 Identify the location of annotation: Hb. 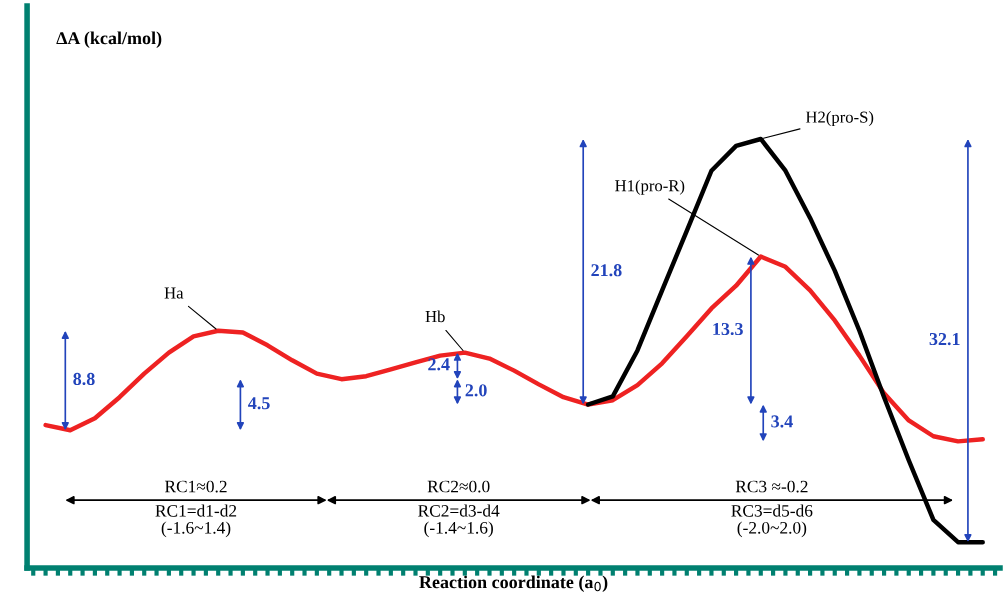
(435, 316).